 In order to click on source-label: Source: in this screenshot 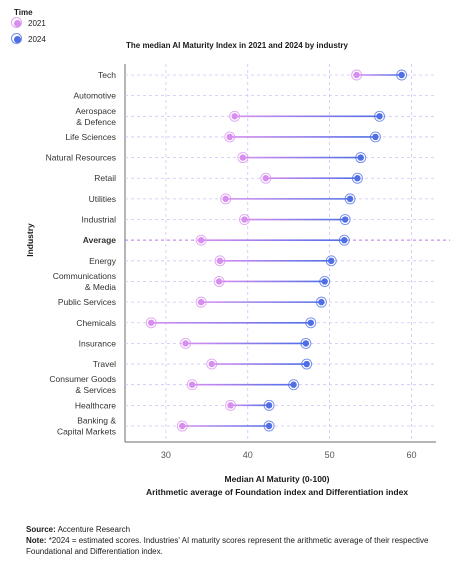, I will do `click(41, 529)`.